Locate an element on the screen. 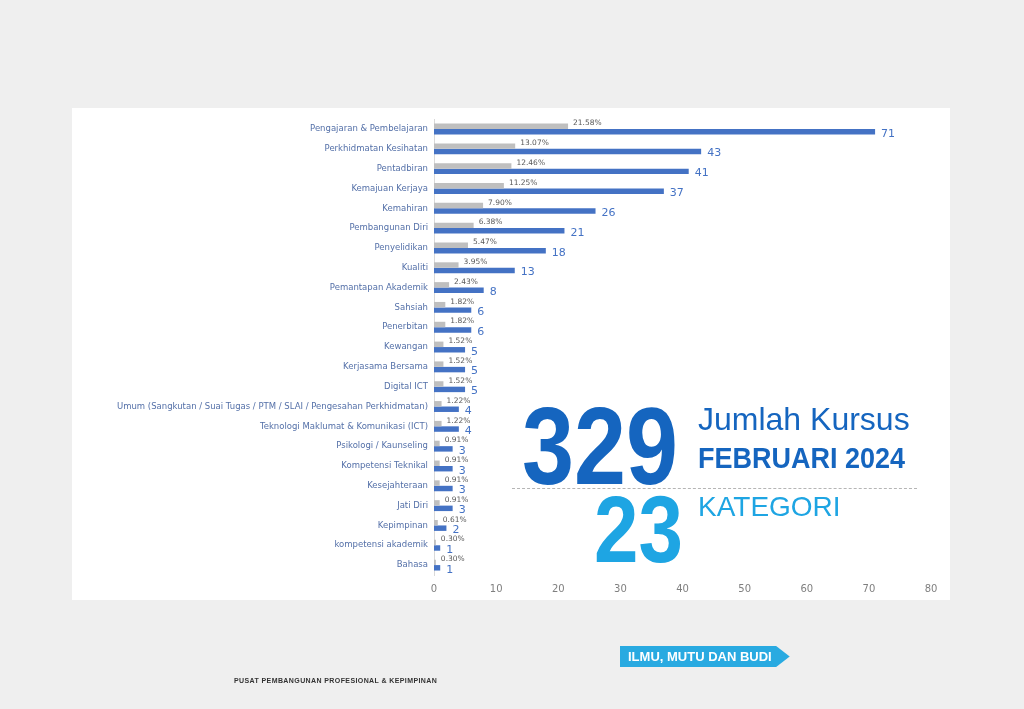 The height and width of the screenshot is (709, 1024). y-tick-label: Pentadbiran is located at coordinates (402, 167).